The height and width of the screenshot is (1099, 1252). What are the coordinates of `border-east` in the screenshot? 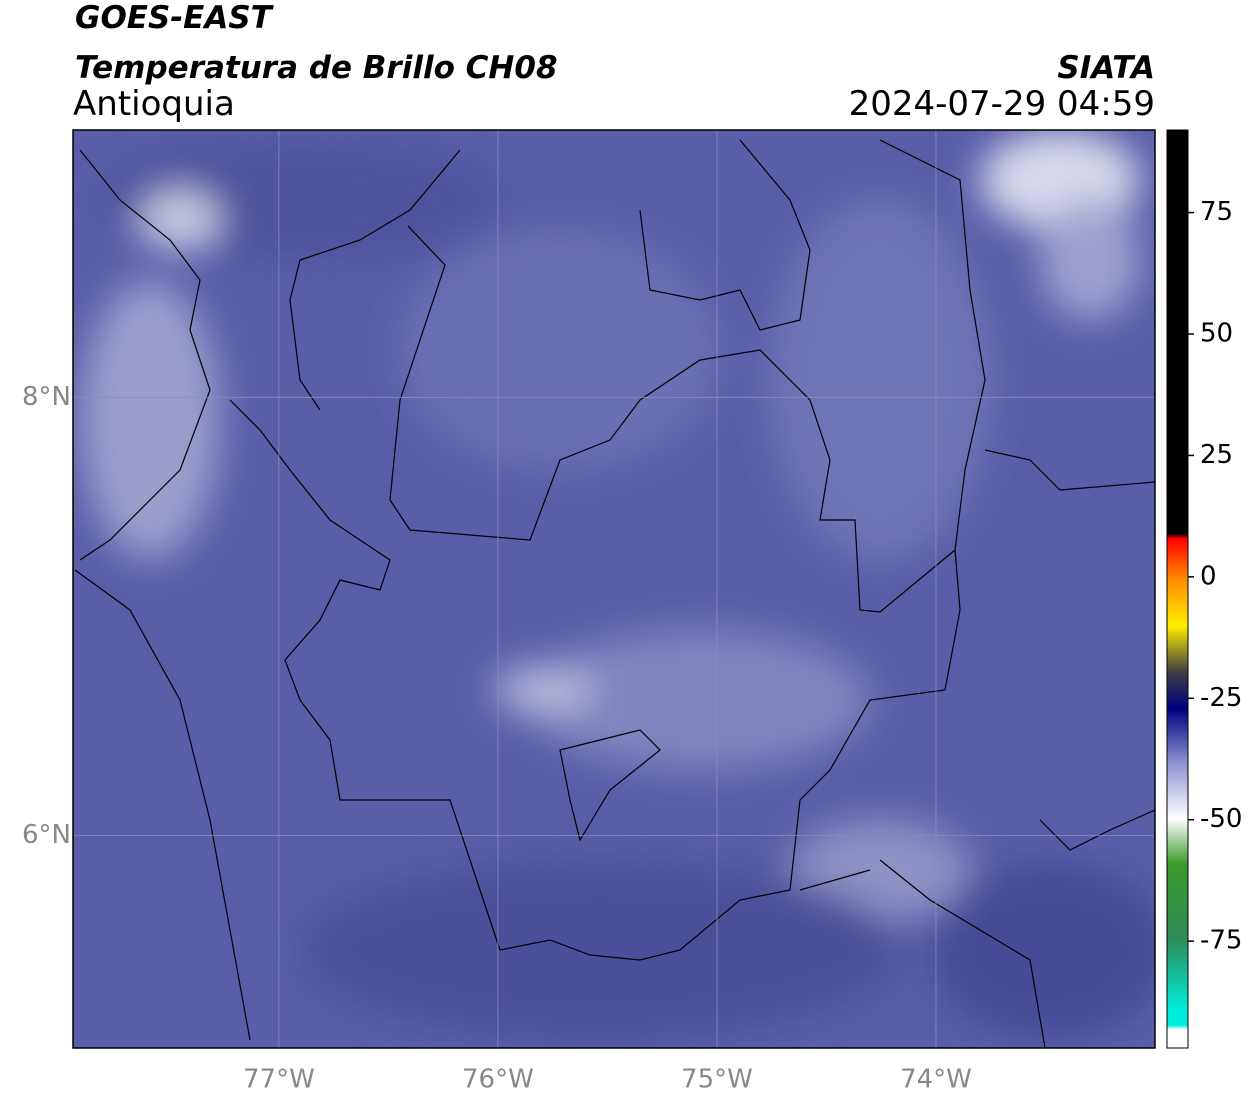 It's located at (1017, 345).